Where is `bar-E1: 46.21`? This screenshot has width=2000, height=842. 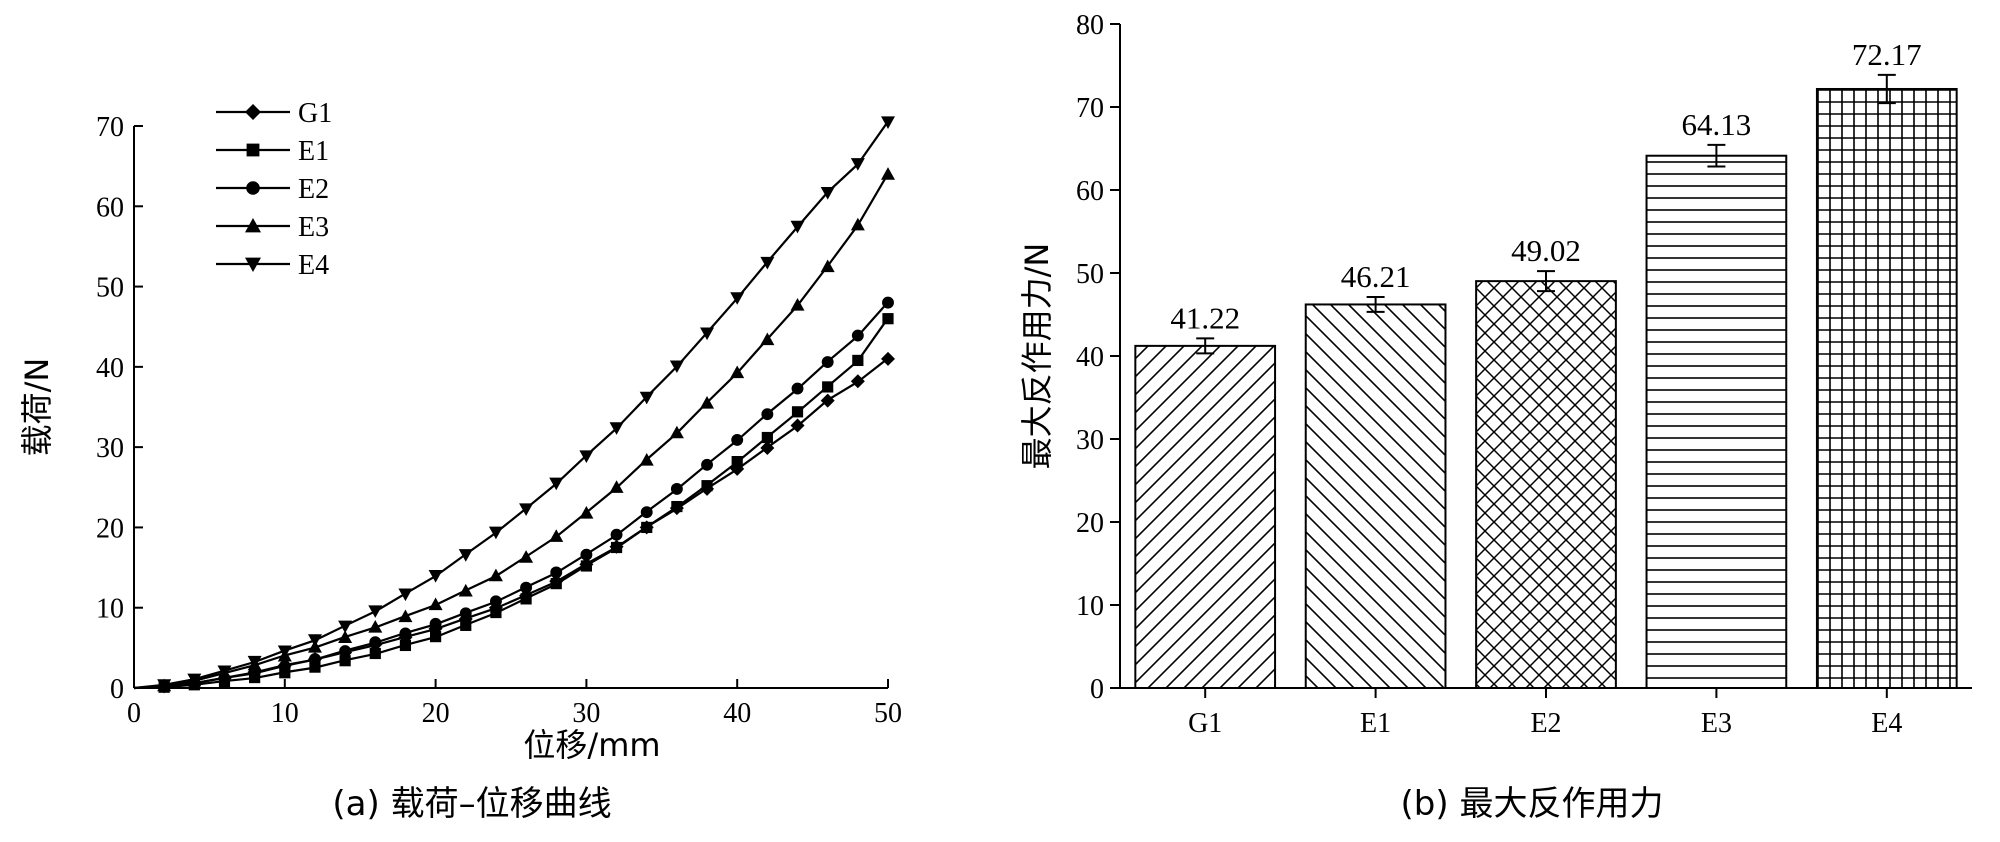
bar-E1: 46.21 is located at coordinates (1375, 474).